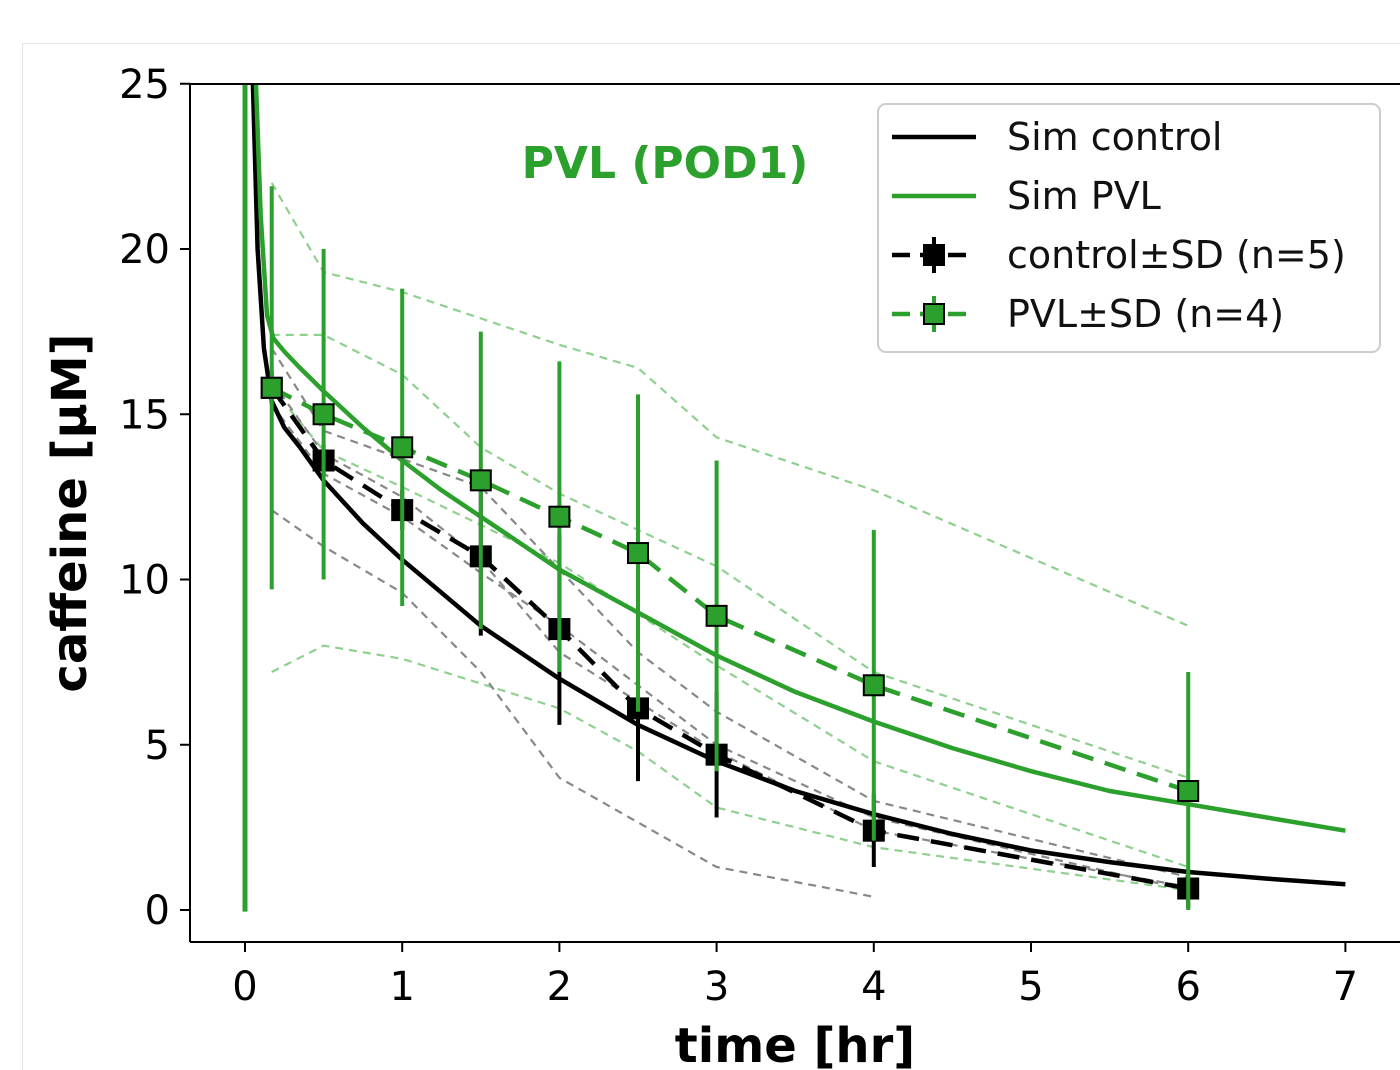 The image size is (1400, 1070). I want to click on x-tick-label-3: 3, so click(716, 987).